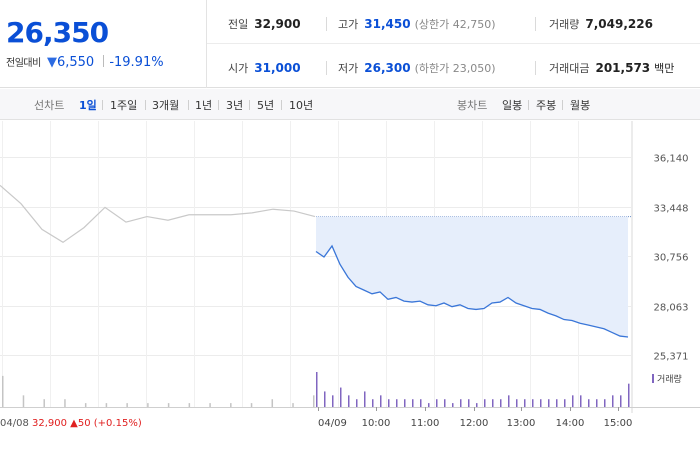  I want to click on prev-day-change-percent: (+0.15%), so click(118, 423).